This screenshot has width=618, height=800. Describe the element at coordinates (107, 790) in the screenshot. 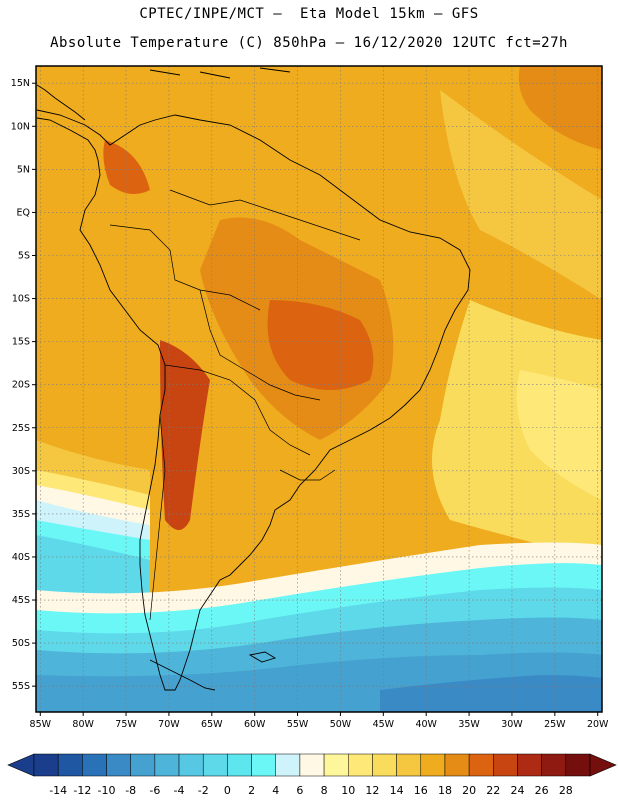

I see `colorbar-label: -10` at that location.